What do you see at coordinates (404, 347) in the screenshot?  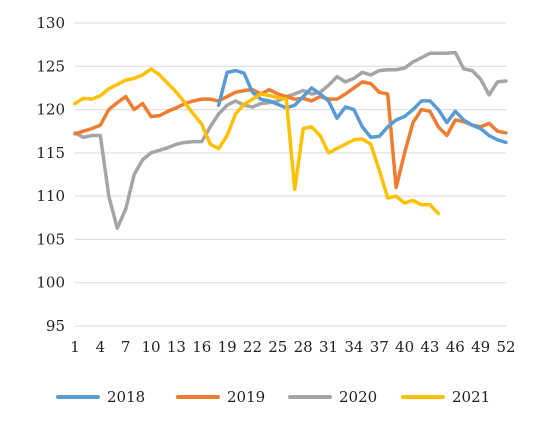 I see `x-tick-label: 40` at bounding box center [404, 347].